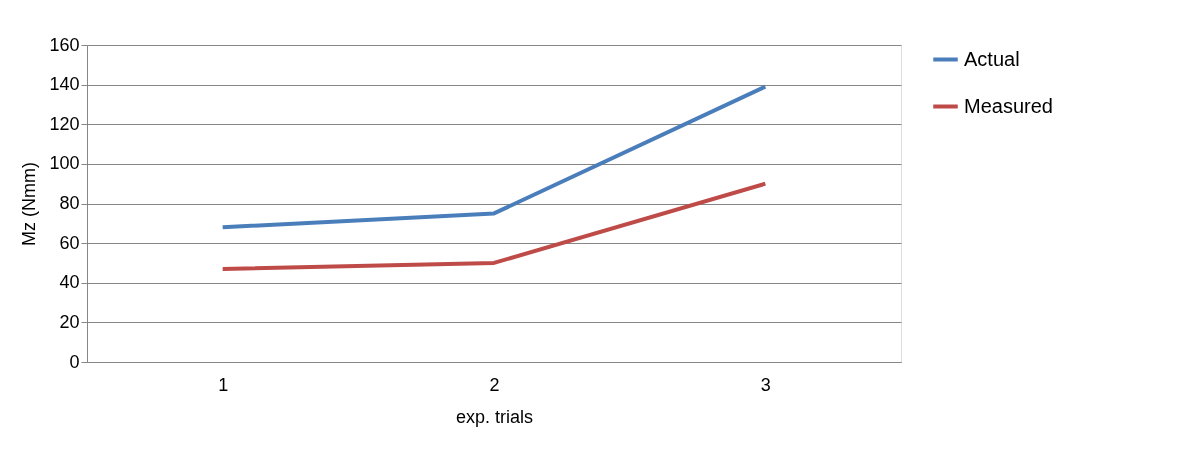  What do you see at coordinates (74, 361) in the screenshot?
I see `y-tick-label: 0` at bounding box center [74, 361].